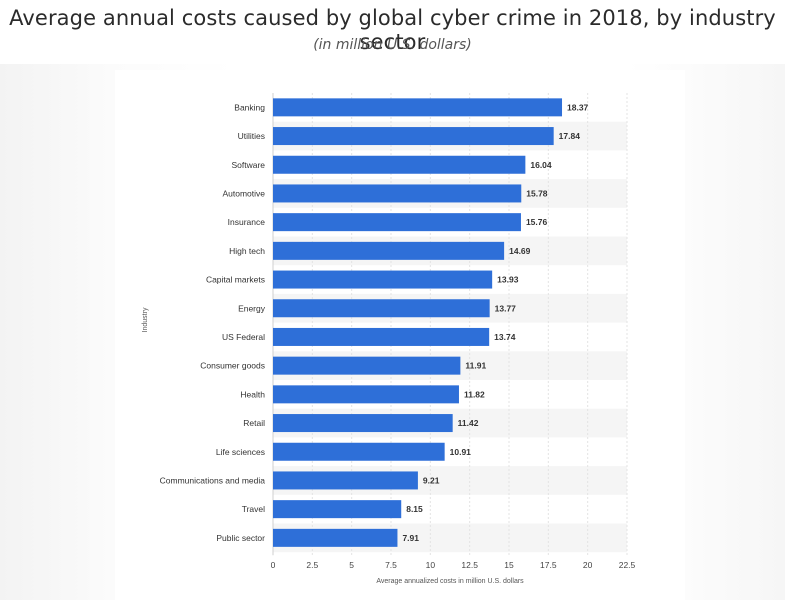 This screenshot has height=600, width=785. Describe the element at coordinates (247, 222) in the screenshot. I see `category-label: Insurance` at that location.